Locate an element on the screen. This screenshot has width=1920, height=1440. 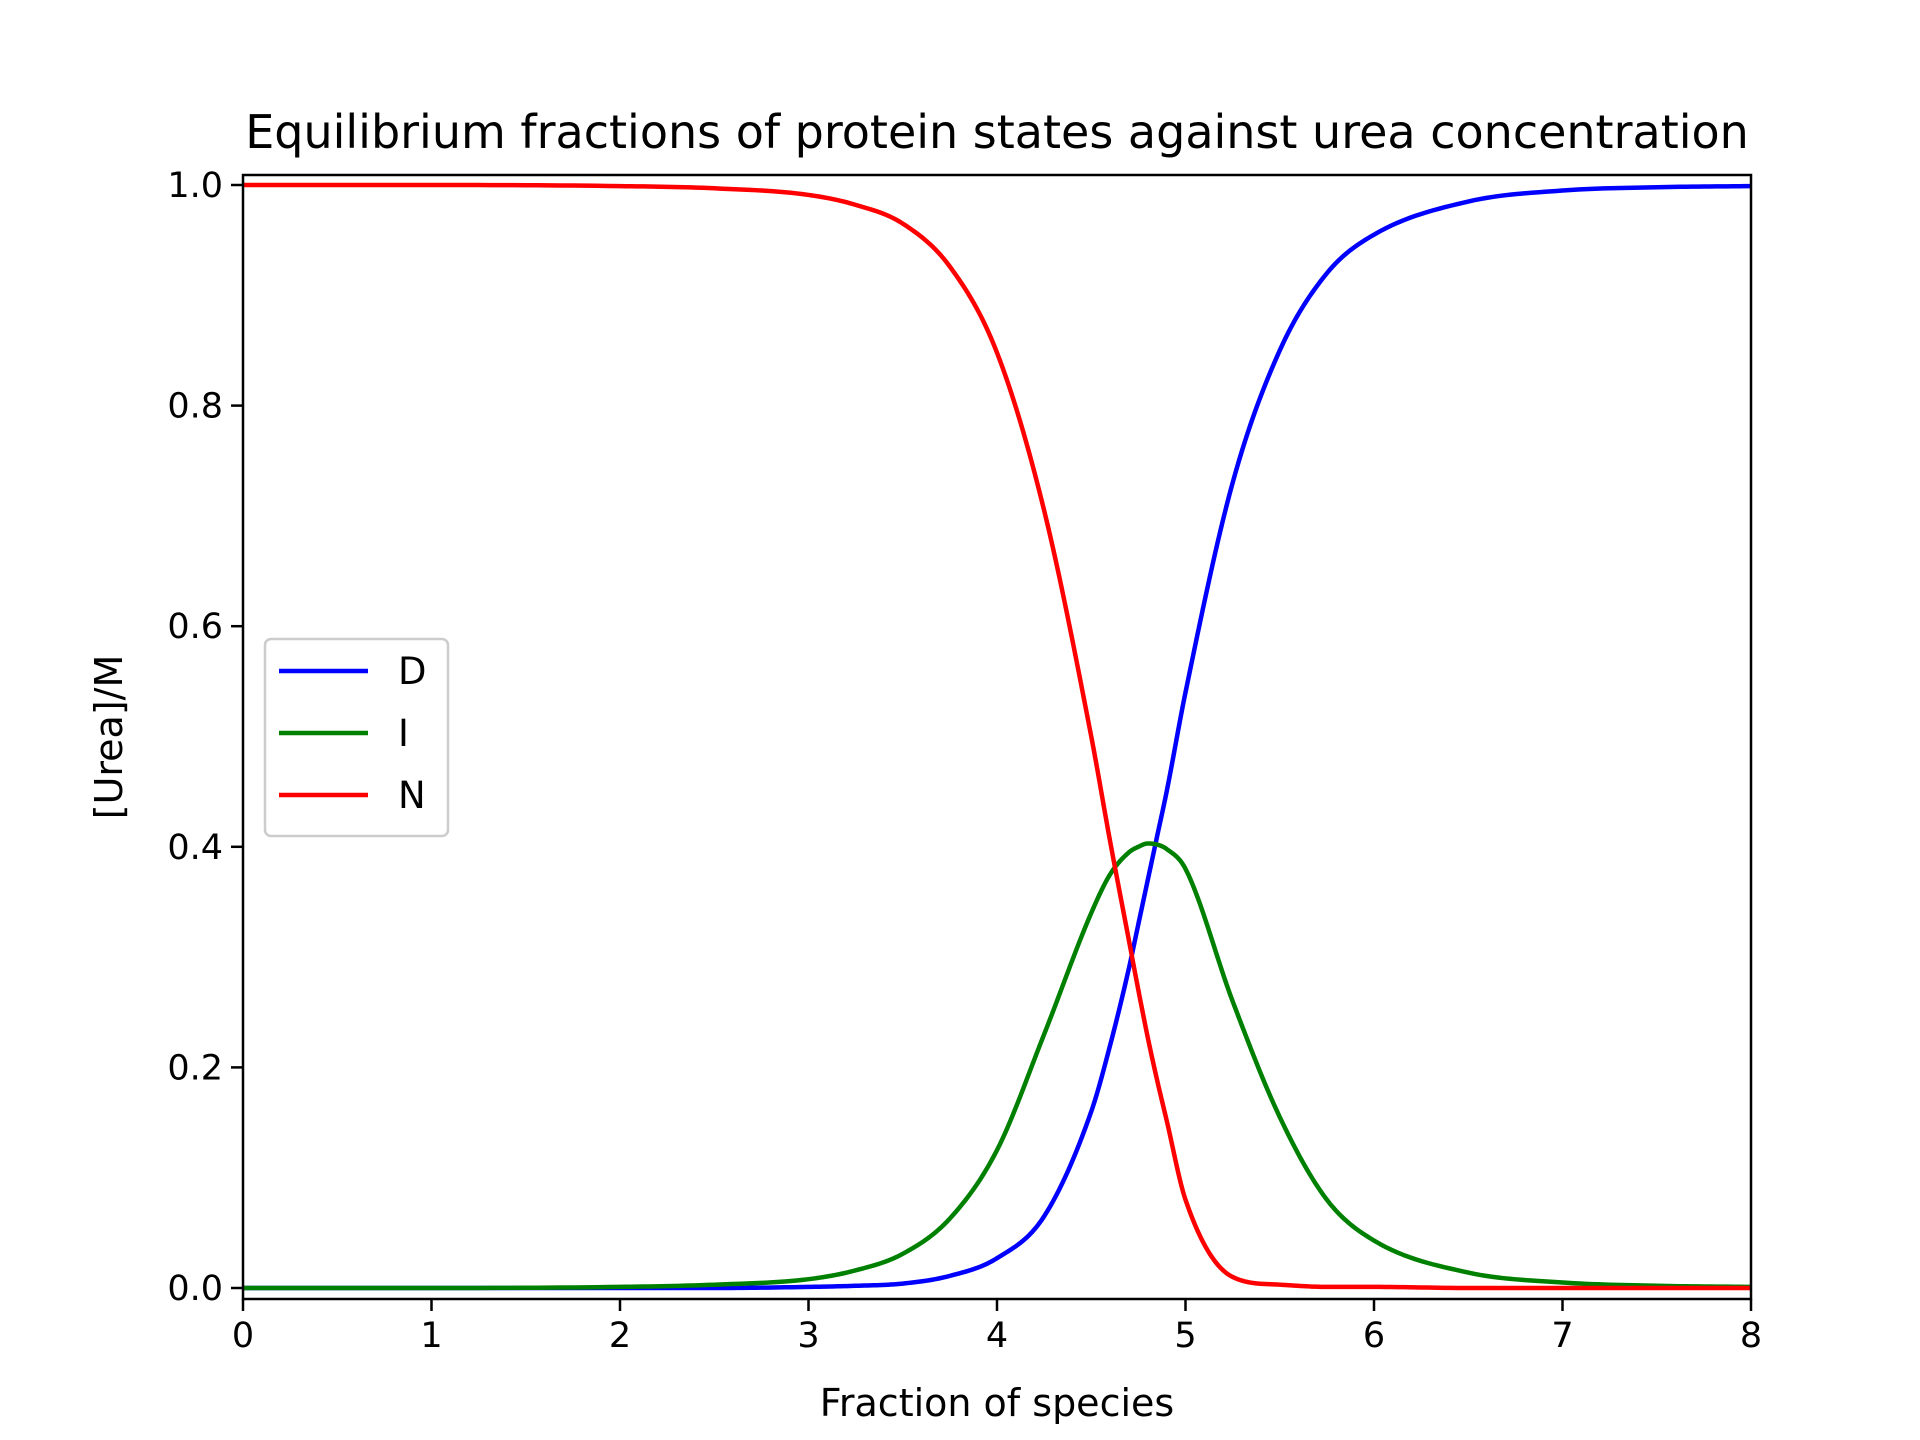
legend: DIN is located at coordinates (356, 737).